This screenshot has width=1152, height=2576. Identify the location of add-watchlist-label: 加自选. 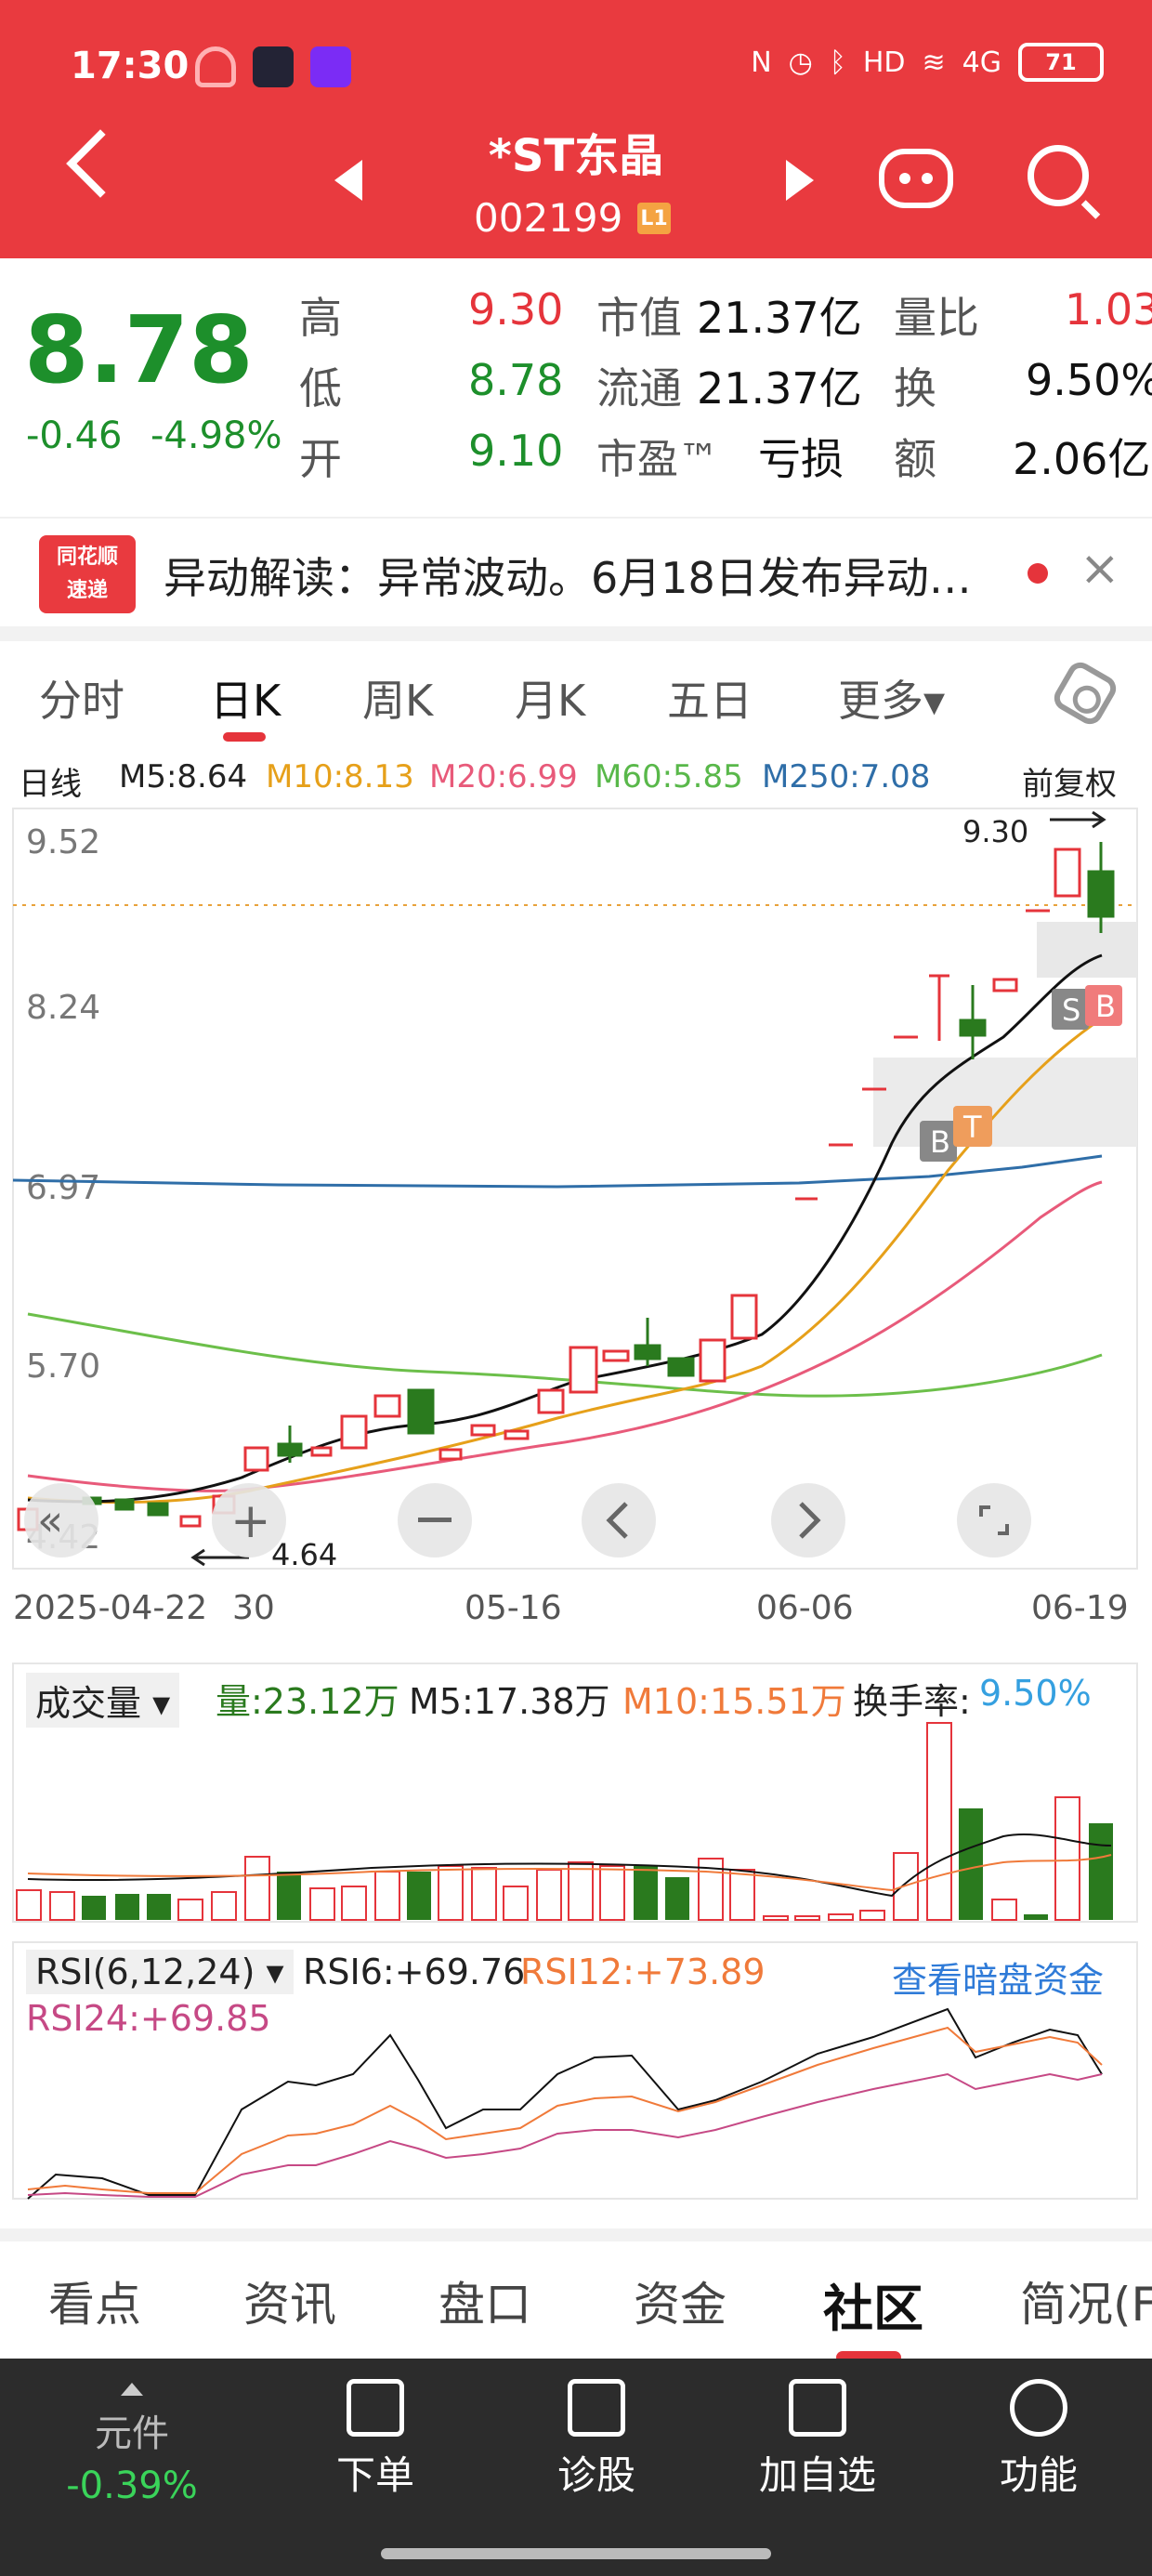
(817, 2475).